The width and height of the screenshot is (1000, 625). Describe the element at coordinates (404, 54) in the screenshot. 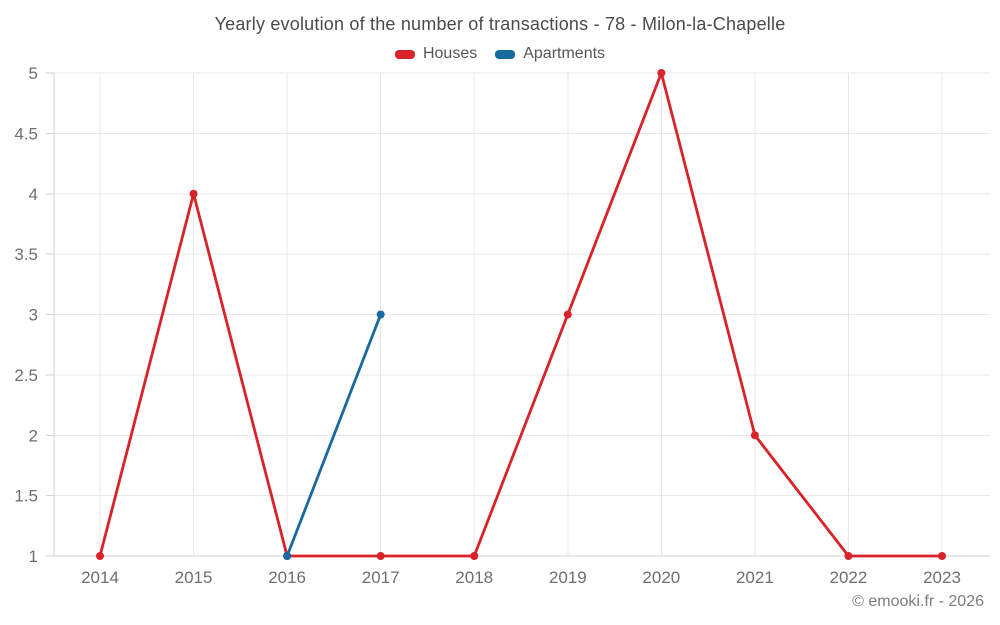

I see `houses-legend-swatch-icon` at that location.